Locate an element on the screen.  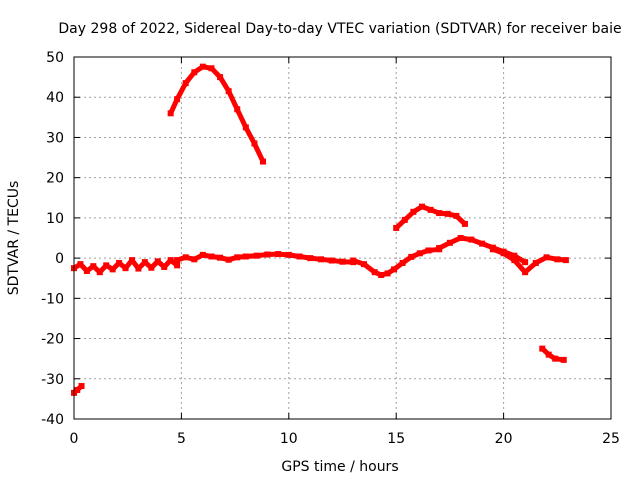
y-axis-label: SDTVAR / TECUs is located at coordinates (14, 238).